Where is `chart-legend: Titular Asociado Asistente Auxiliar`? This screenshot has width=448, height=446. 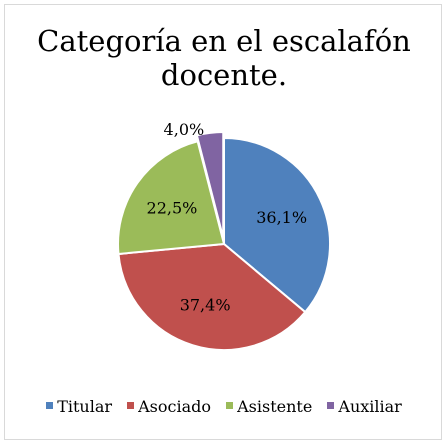
chart-legend: Titular Asociado Asistente Auxiliar is located at coordinates (224, 406).